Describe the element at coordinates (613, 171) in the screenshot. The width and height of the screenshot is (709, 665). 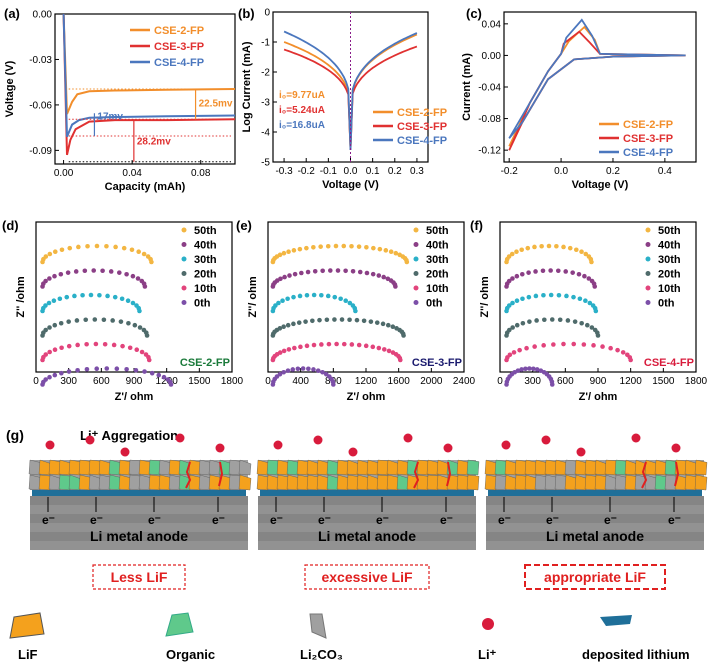
I see `pc-xtick-label: 0.2` at that location.